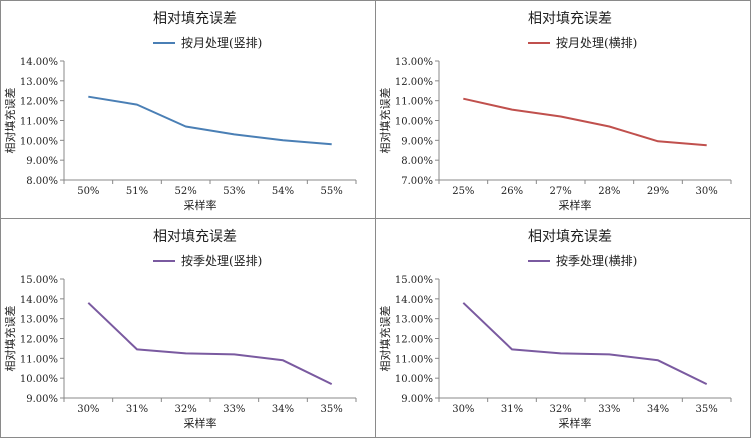 The width and height of the screenshot is (751, 439). Describe the element at coordinates (39, 82) in the screenshot. I see `chart-1-y-tick-label: 13.00%` at that location.